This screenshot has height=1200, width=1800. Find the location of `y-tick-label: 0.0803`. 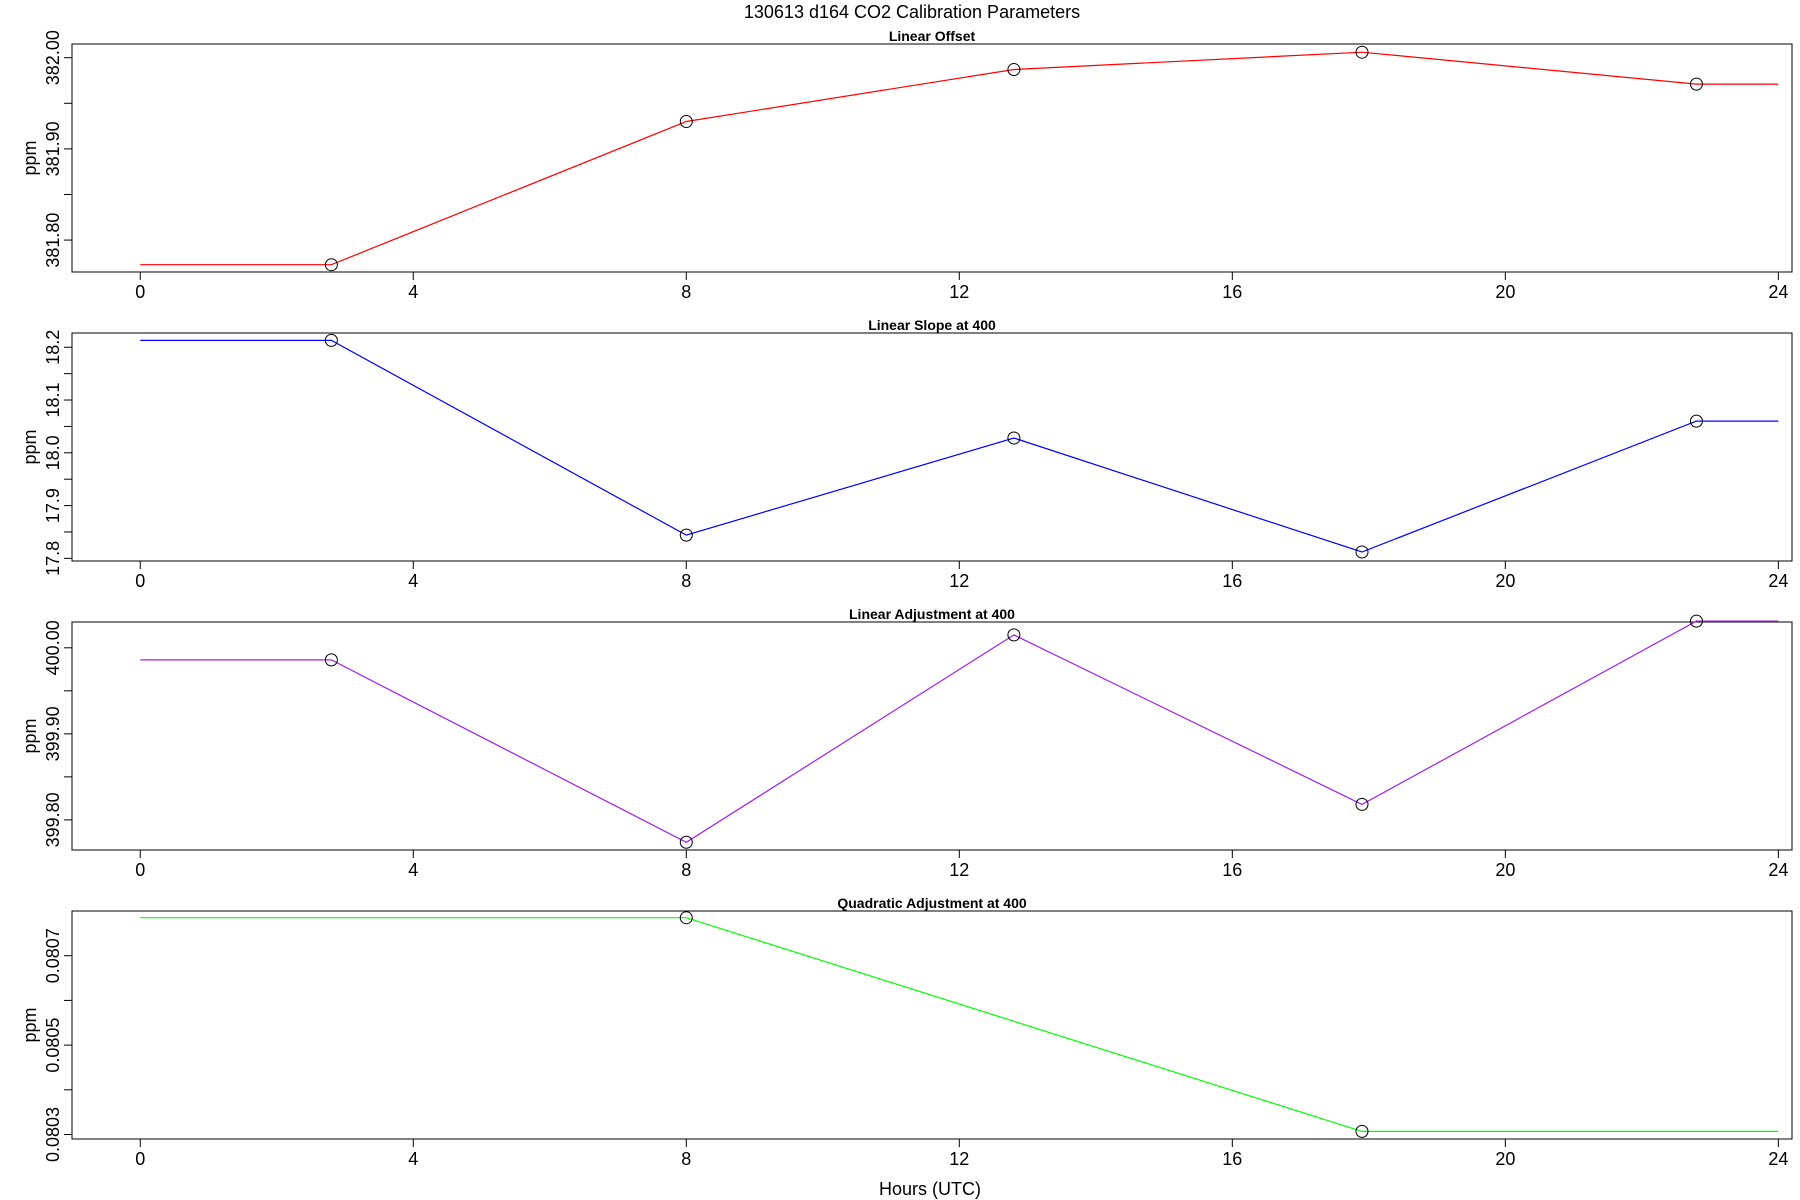

y-tick-label: 0.0803 is located at coordinates (53, 1134).